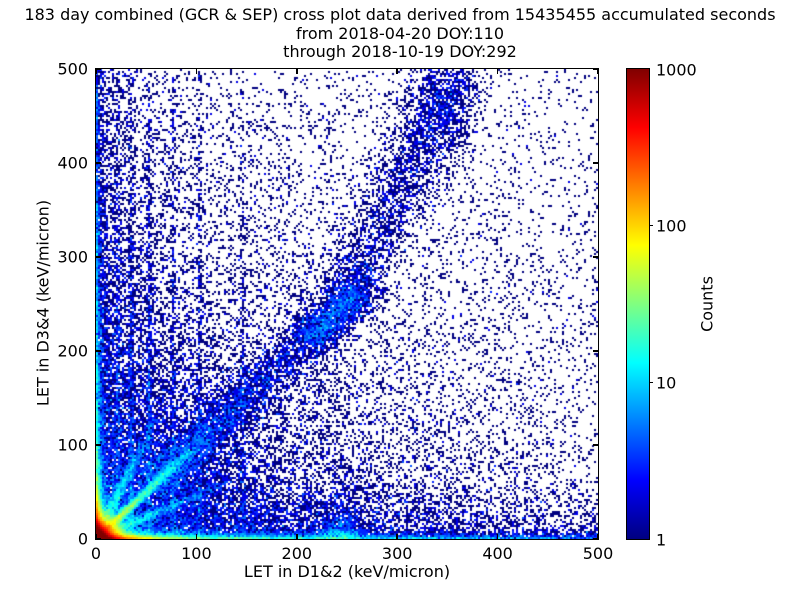 The image size is (800, 600). Describe the element at coordinates (666, 383) in the screenshot. I see `colorbar-tick-label: 10` at that location.